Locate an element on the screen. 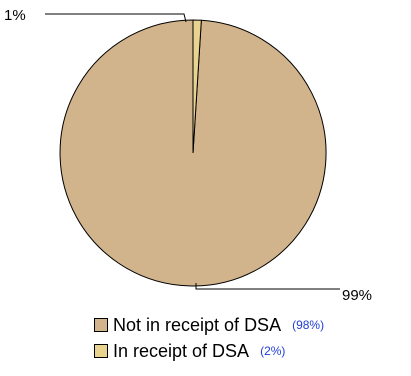 The height and width of the screenshot is (376, 411). leader-line-not-in-receipt is located at coordinates (267, 286).